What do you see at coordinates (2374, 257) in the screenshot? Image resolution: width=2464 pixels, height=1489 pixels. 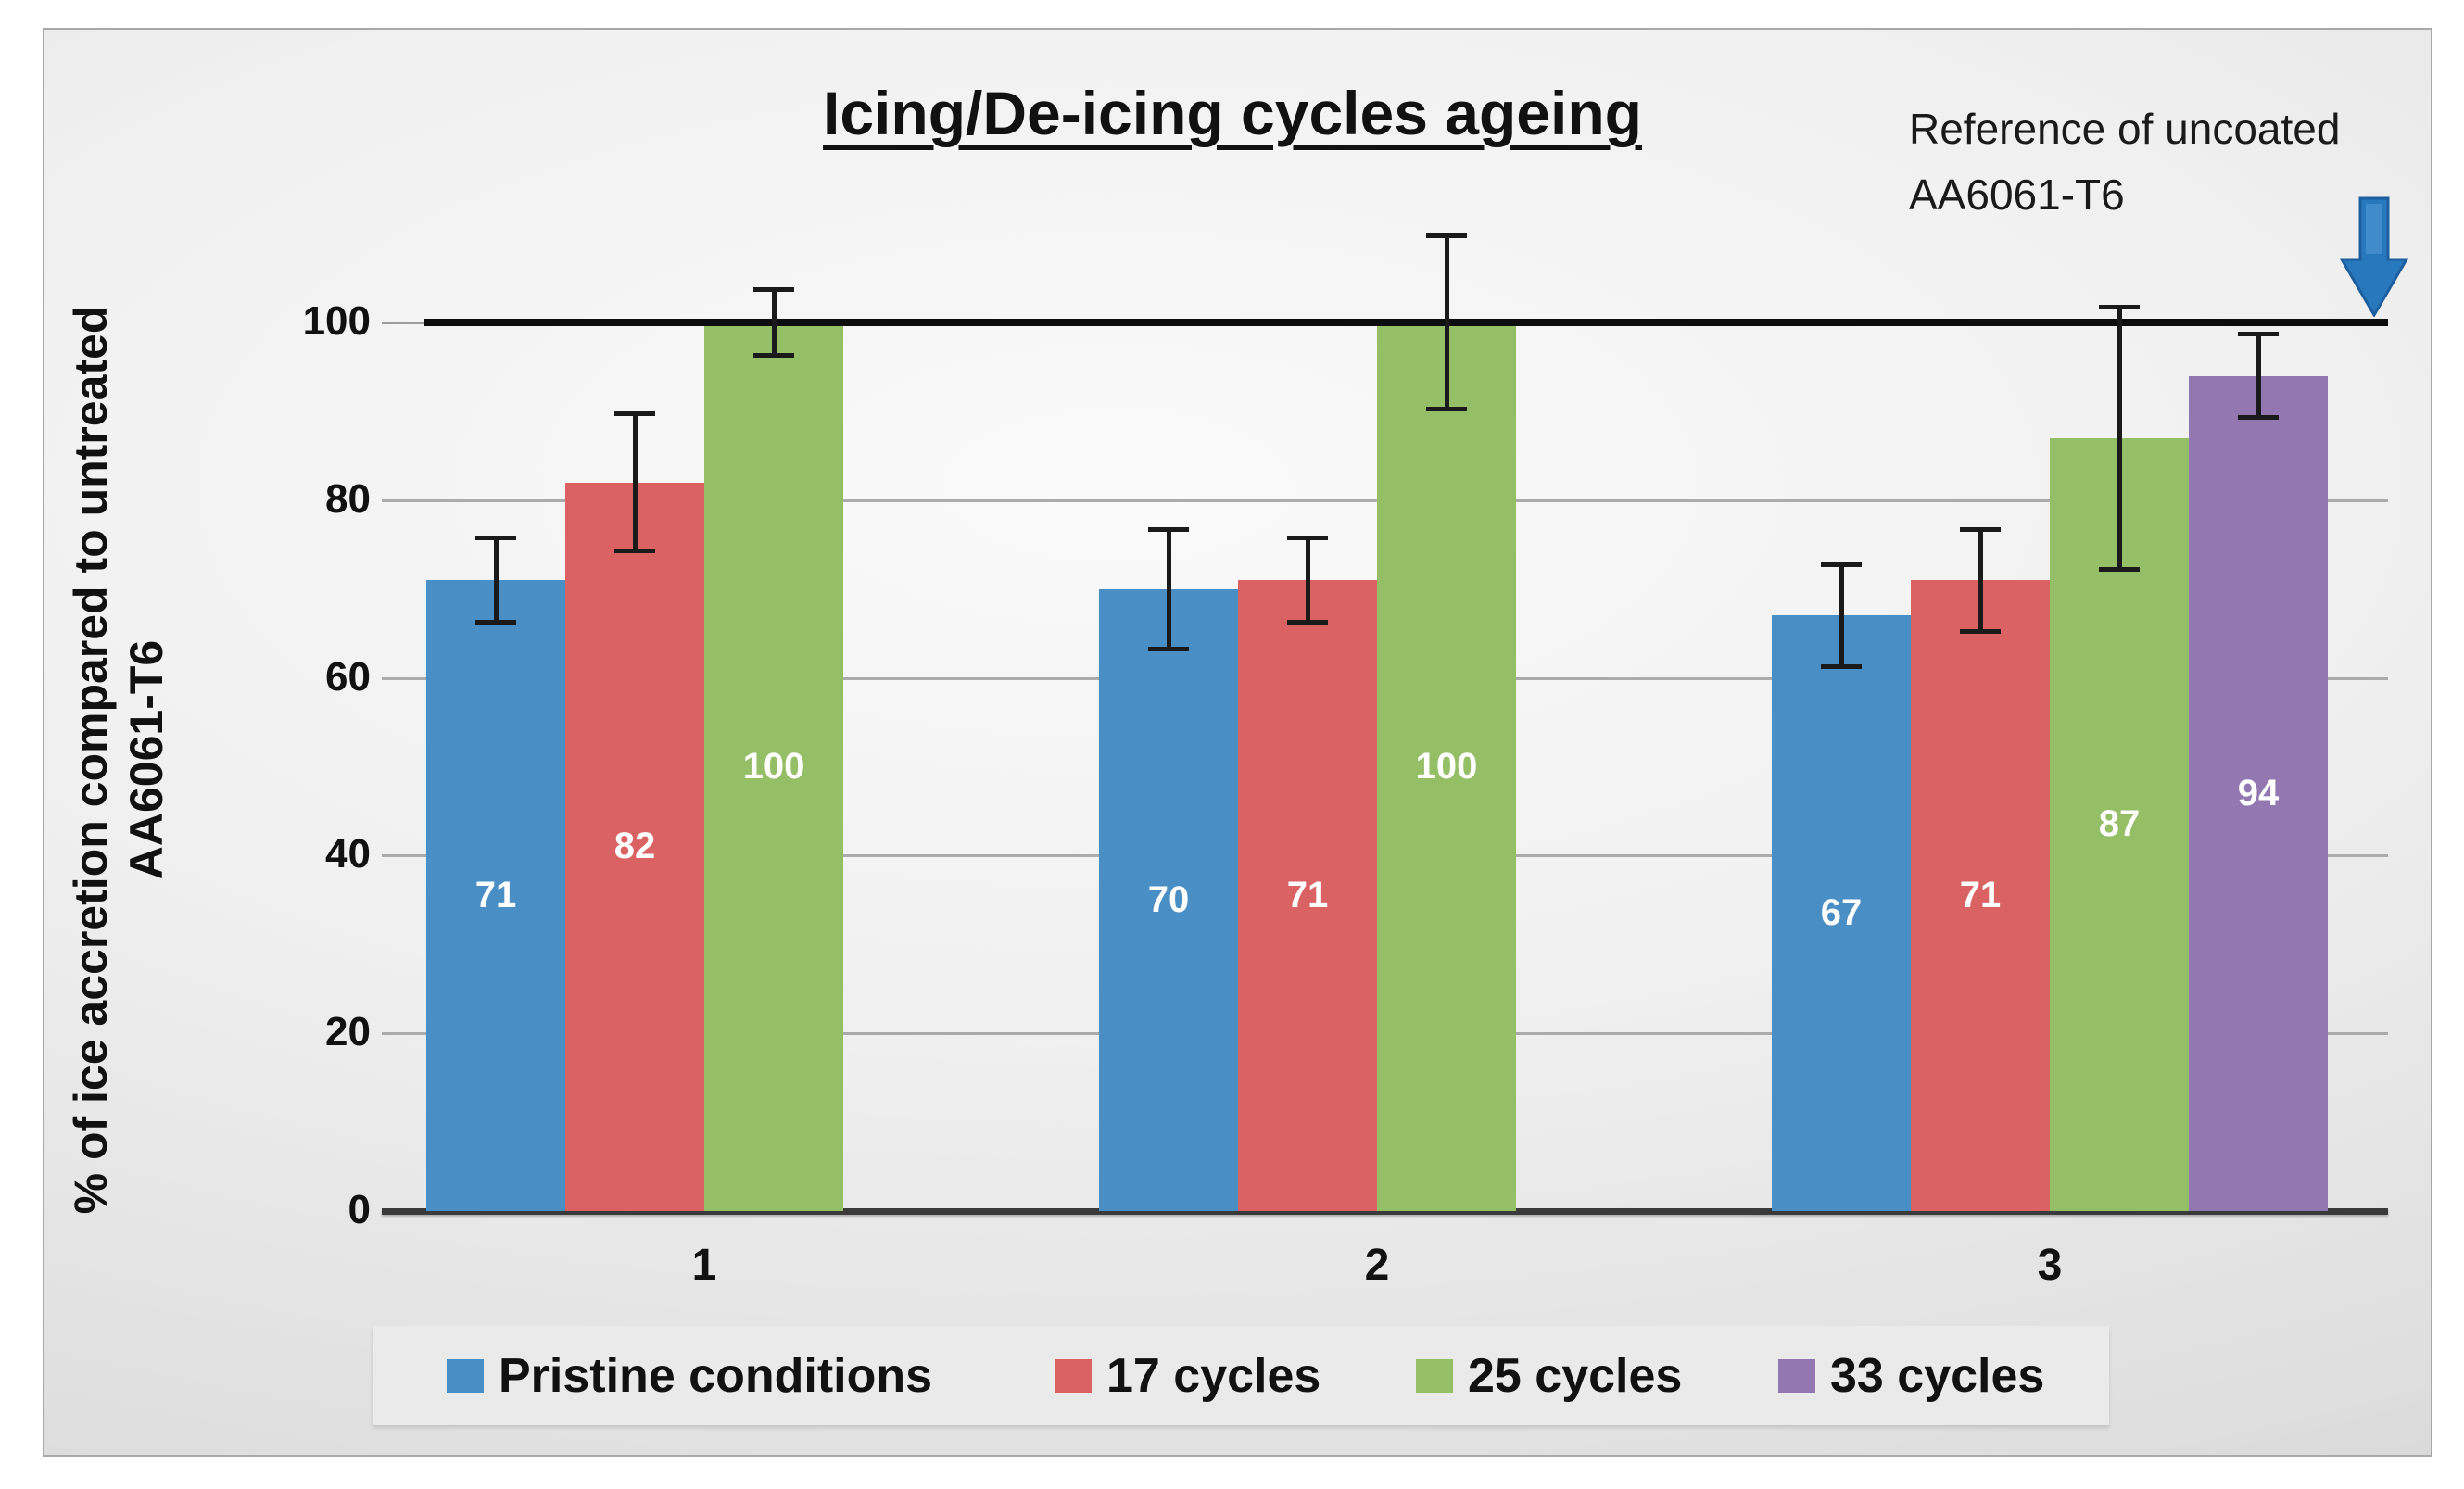 I see `down-arrow-icon` at bounding box center [2374, 257].